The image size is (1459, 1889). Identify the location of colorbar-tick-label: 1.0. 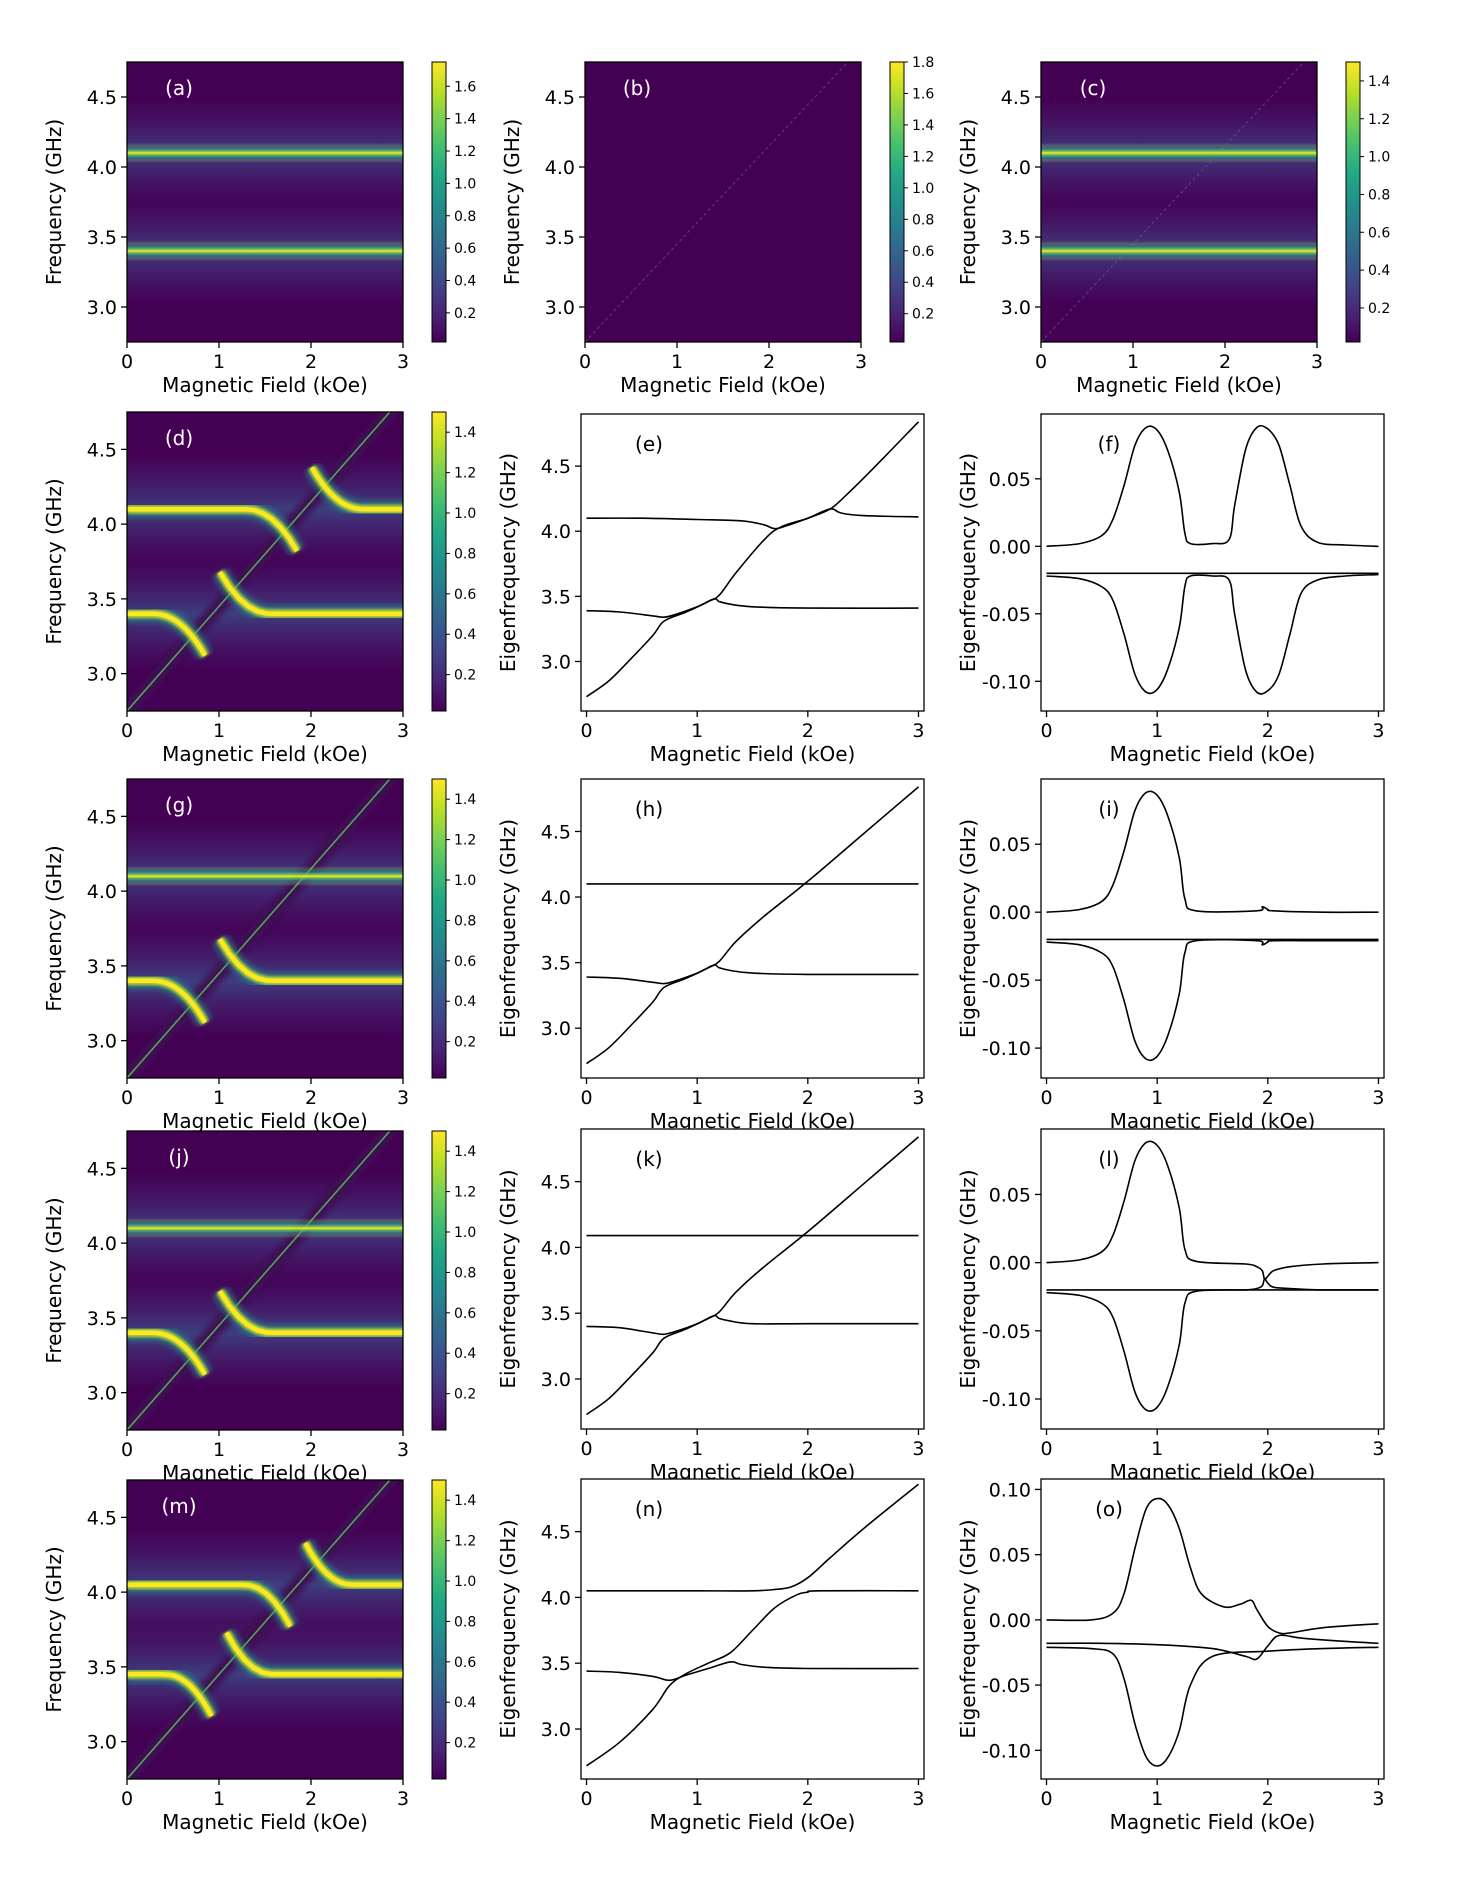
(465, 184).